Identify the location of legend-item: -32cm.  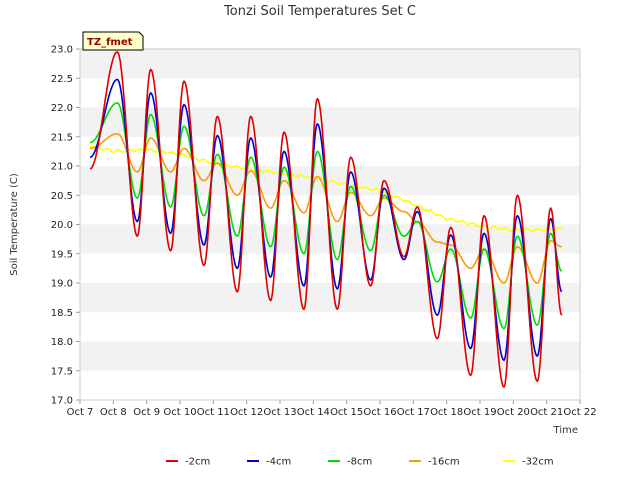
(528, 462).